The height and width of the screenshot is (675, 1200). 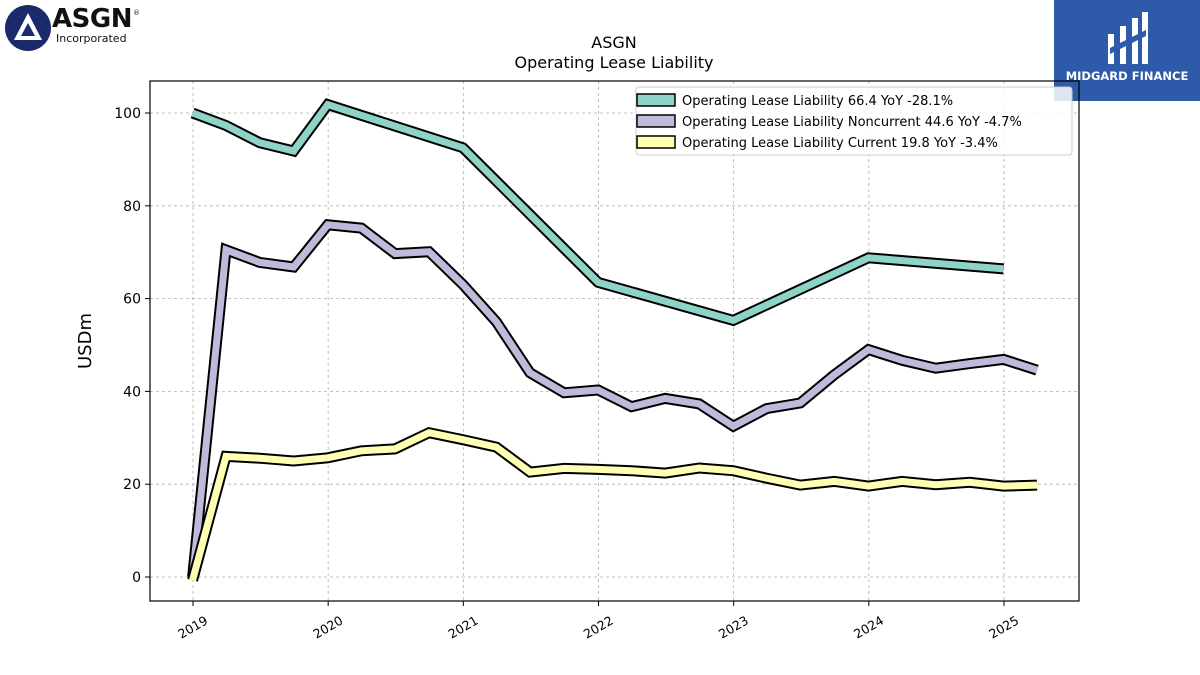 I want to click on chart-title: ASGN, so click(x=613, y=42).